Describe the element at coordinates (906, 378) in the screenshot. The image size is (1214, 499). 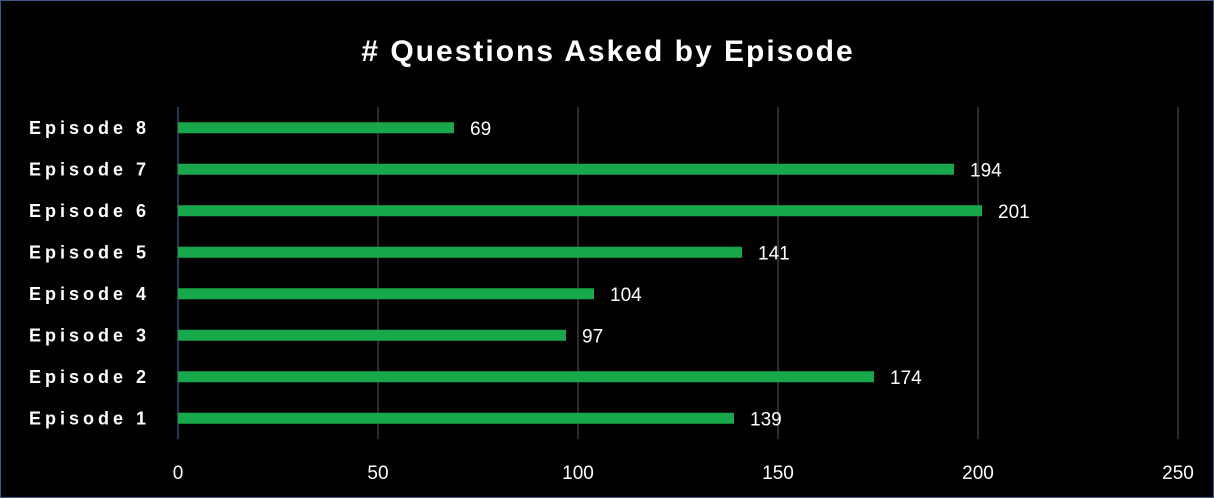
I see `data-label: 174` at that location.